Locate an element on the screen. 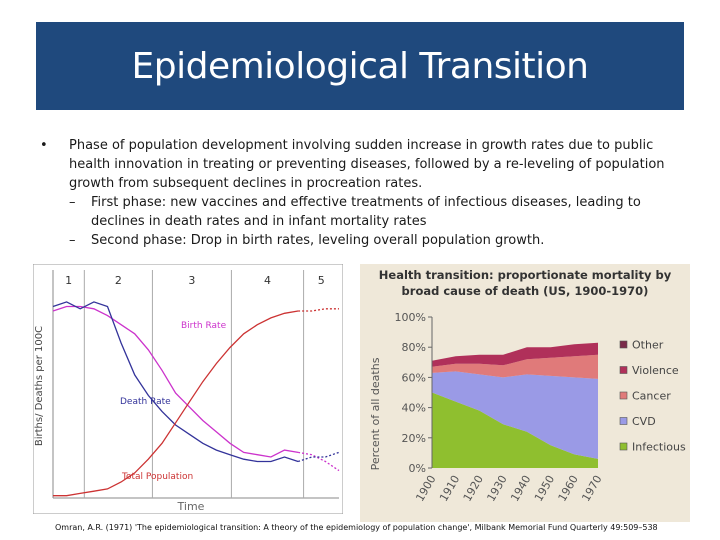 This screenshot has height=540, width=720. mortality-y-axis-label: Percent of all deaths is located at coordinates (375, 413).